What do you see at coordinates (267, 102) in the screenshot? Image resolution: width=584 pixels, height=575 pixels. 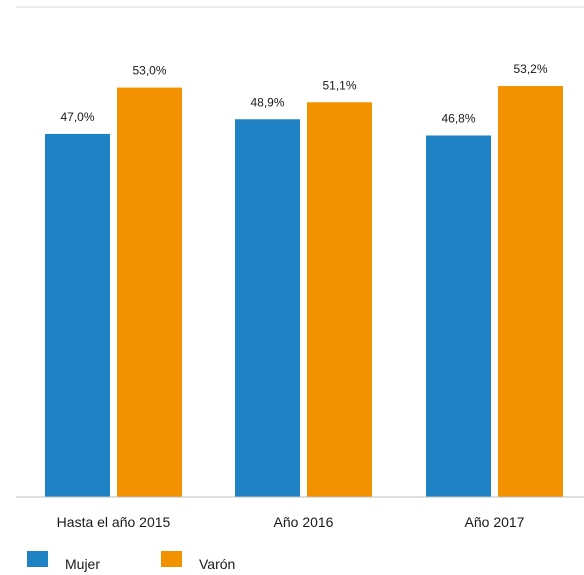 I see `data-label: 48,9%` at bounding box center [267, 102].